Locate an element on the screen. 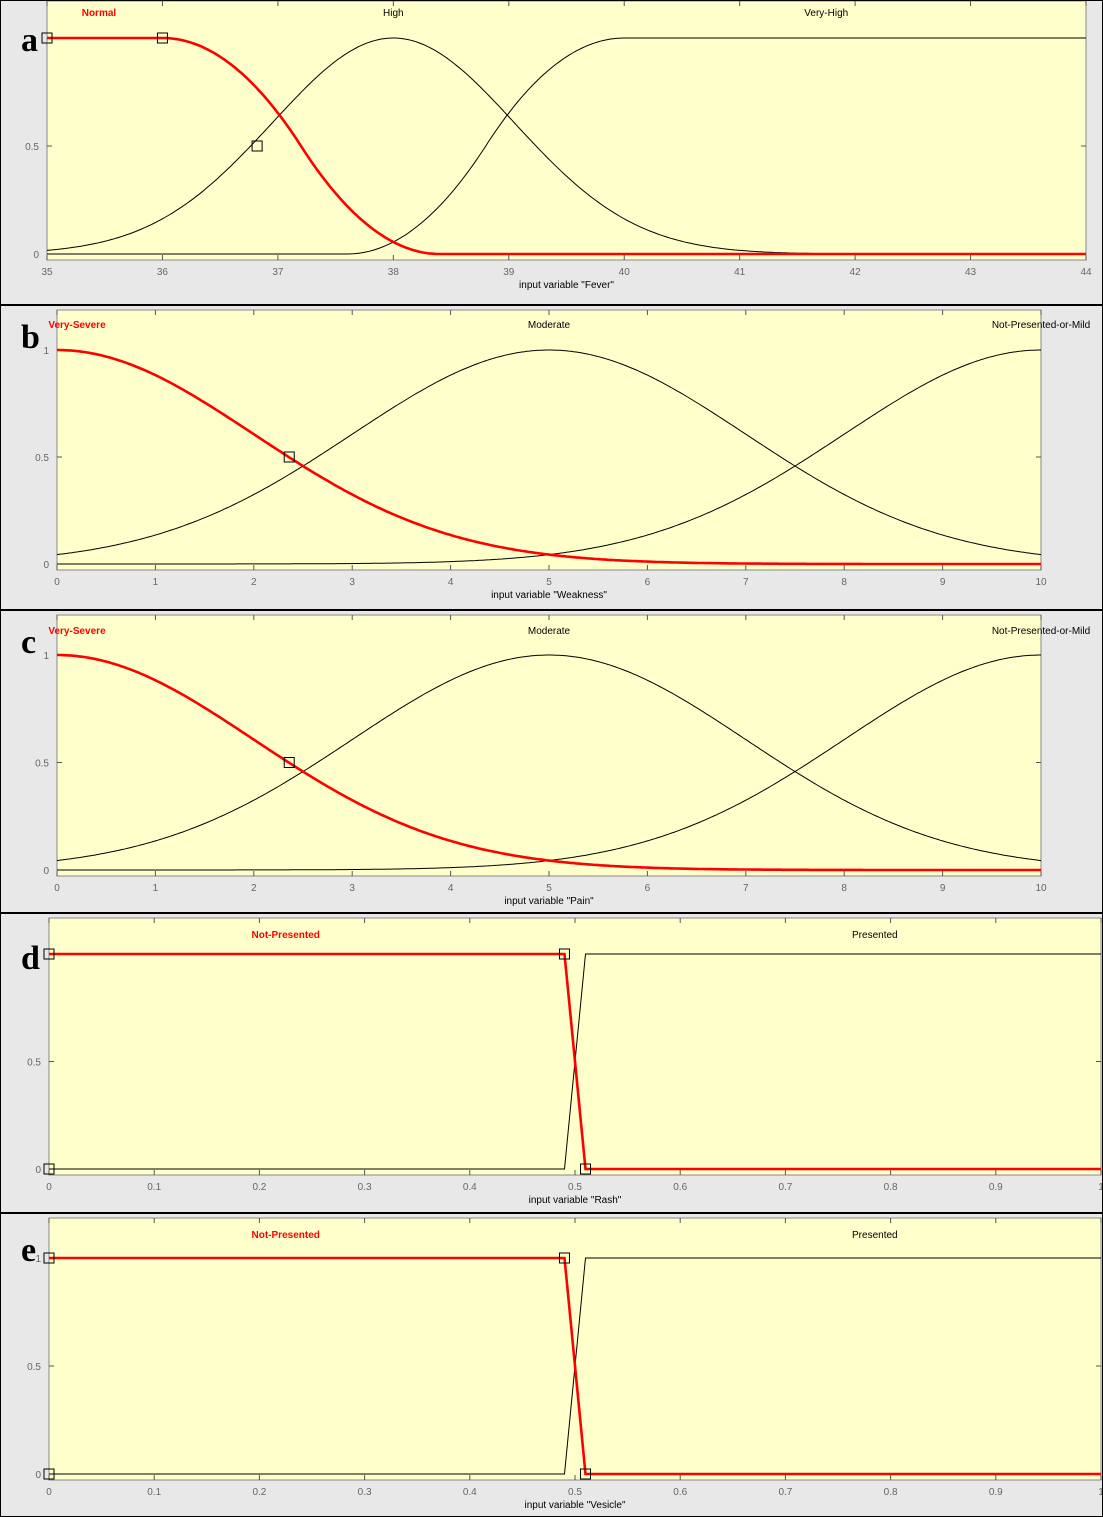 The width and height of the screenshot is (1103, 1517). x-tick-label: 2 is located at coordinates (254, 582).